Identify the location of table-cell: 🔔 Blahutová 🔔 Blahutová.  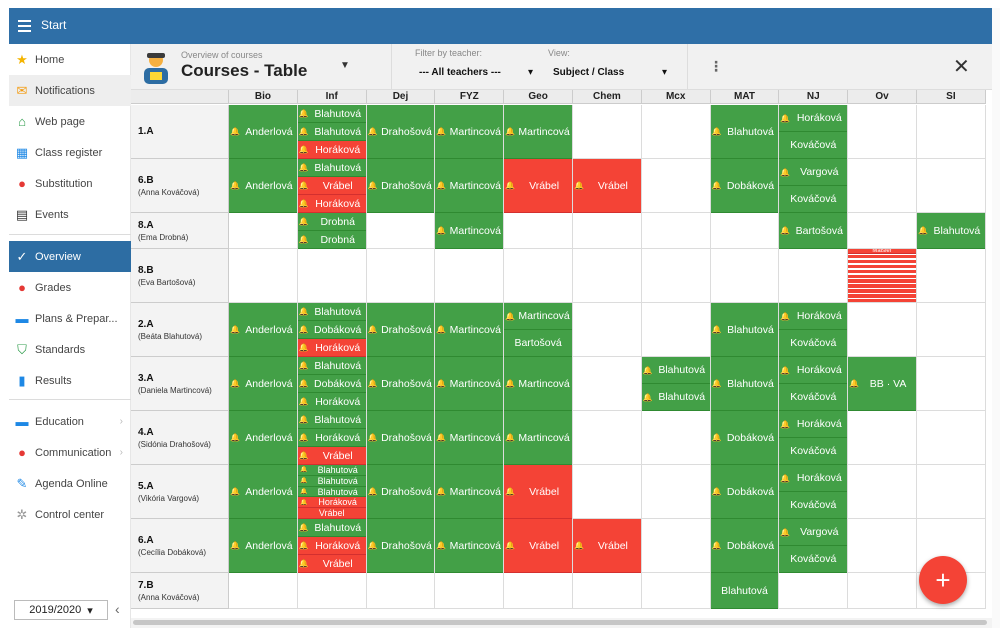
(676, 384).